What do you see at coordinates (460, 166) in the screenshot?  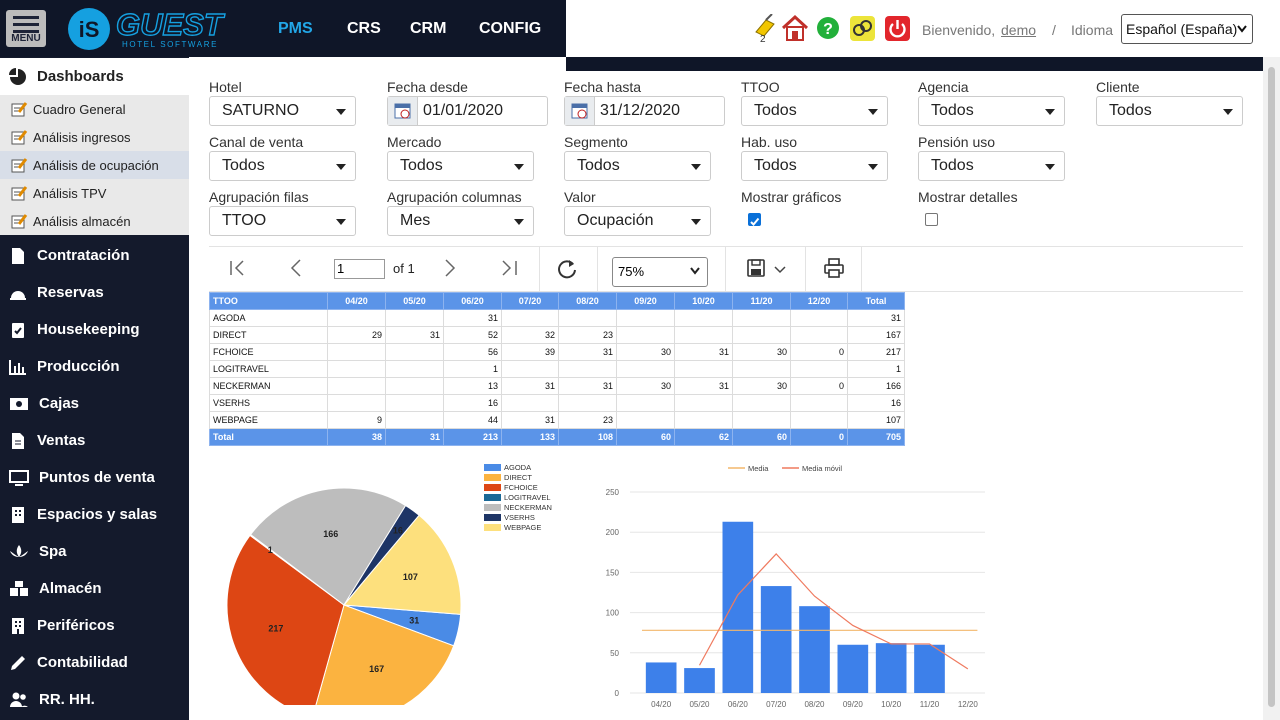 I see `mercado-select: Todos` at bounding box center [460, 166].